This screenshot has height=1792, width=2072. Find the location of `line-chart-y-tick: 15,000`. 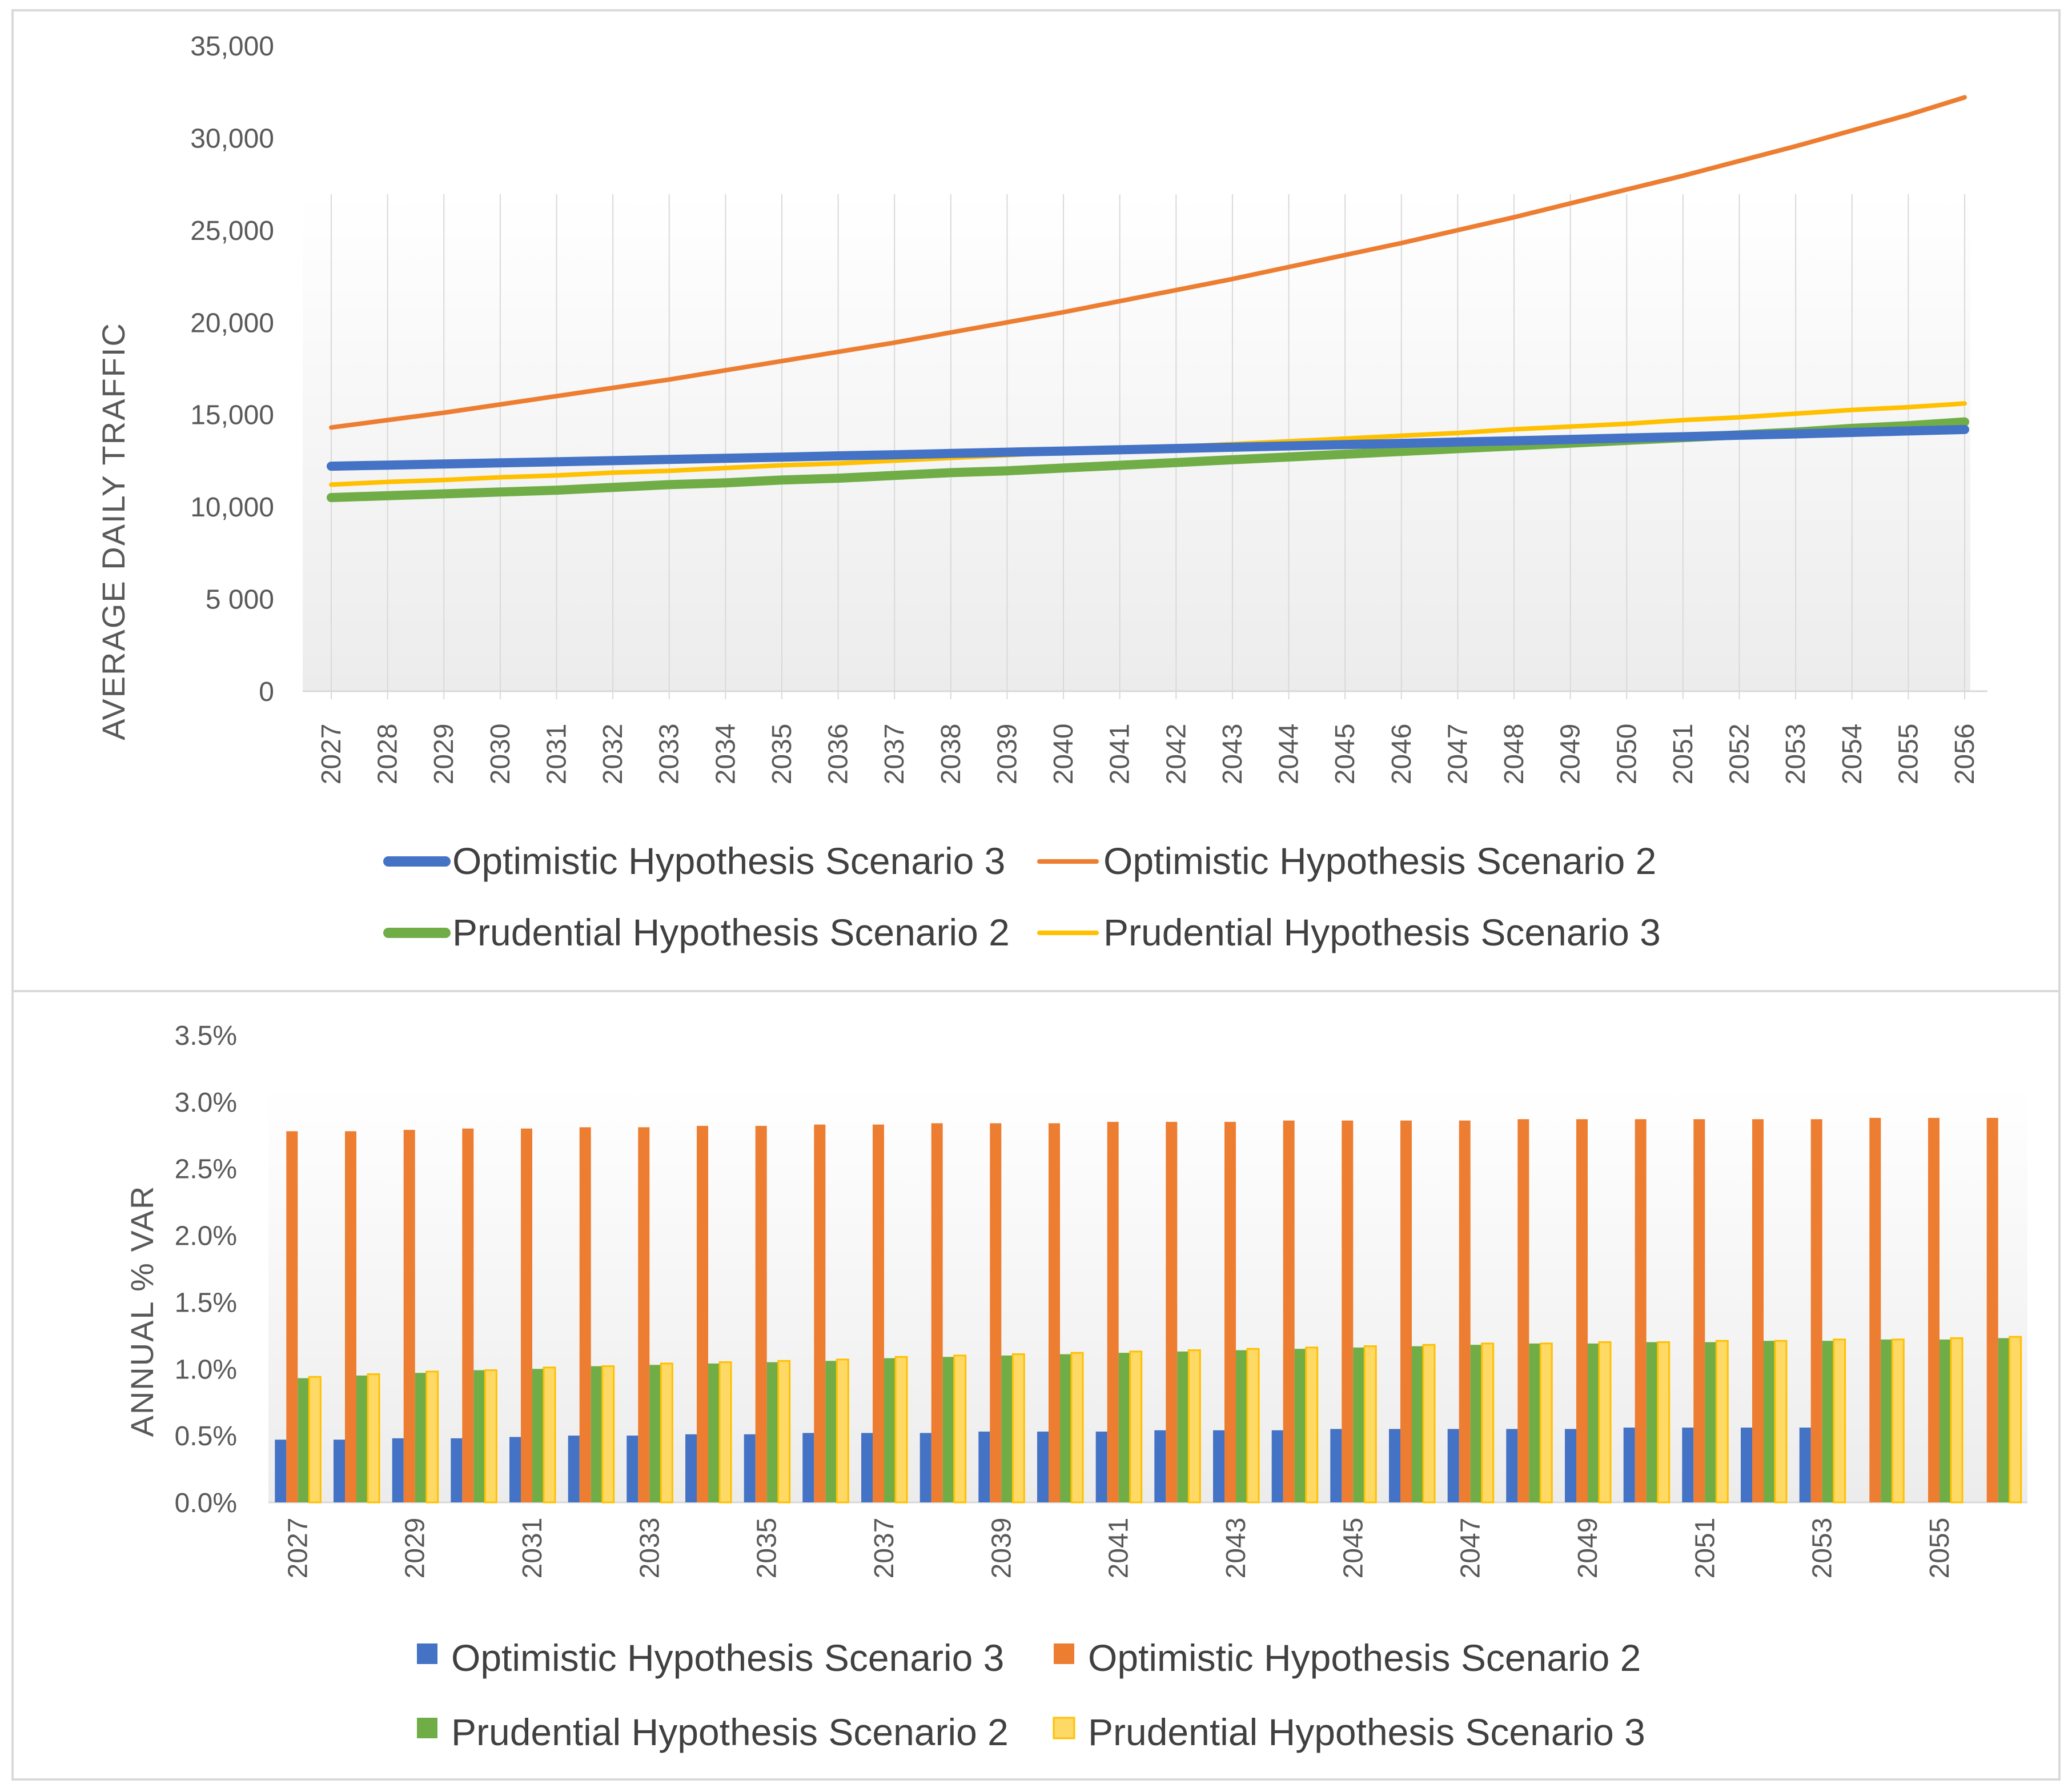

line-chart-y-tick: 15,000 is located at coordinates (232, 416).